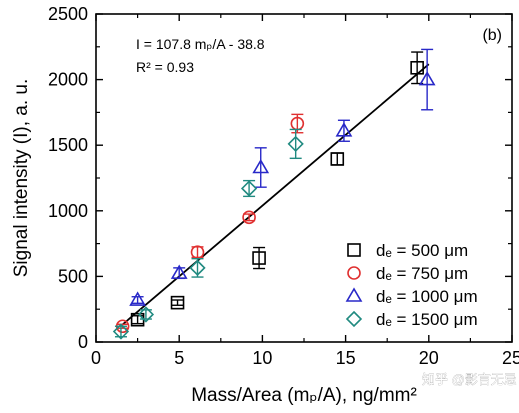 This screenshot has height=413, width=519. I want to click on y-tick-label: 2000, so click(68, 80).